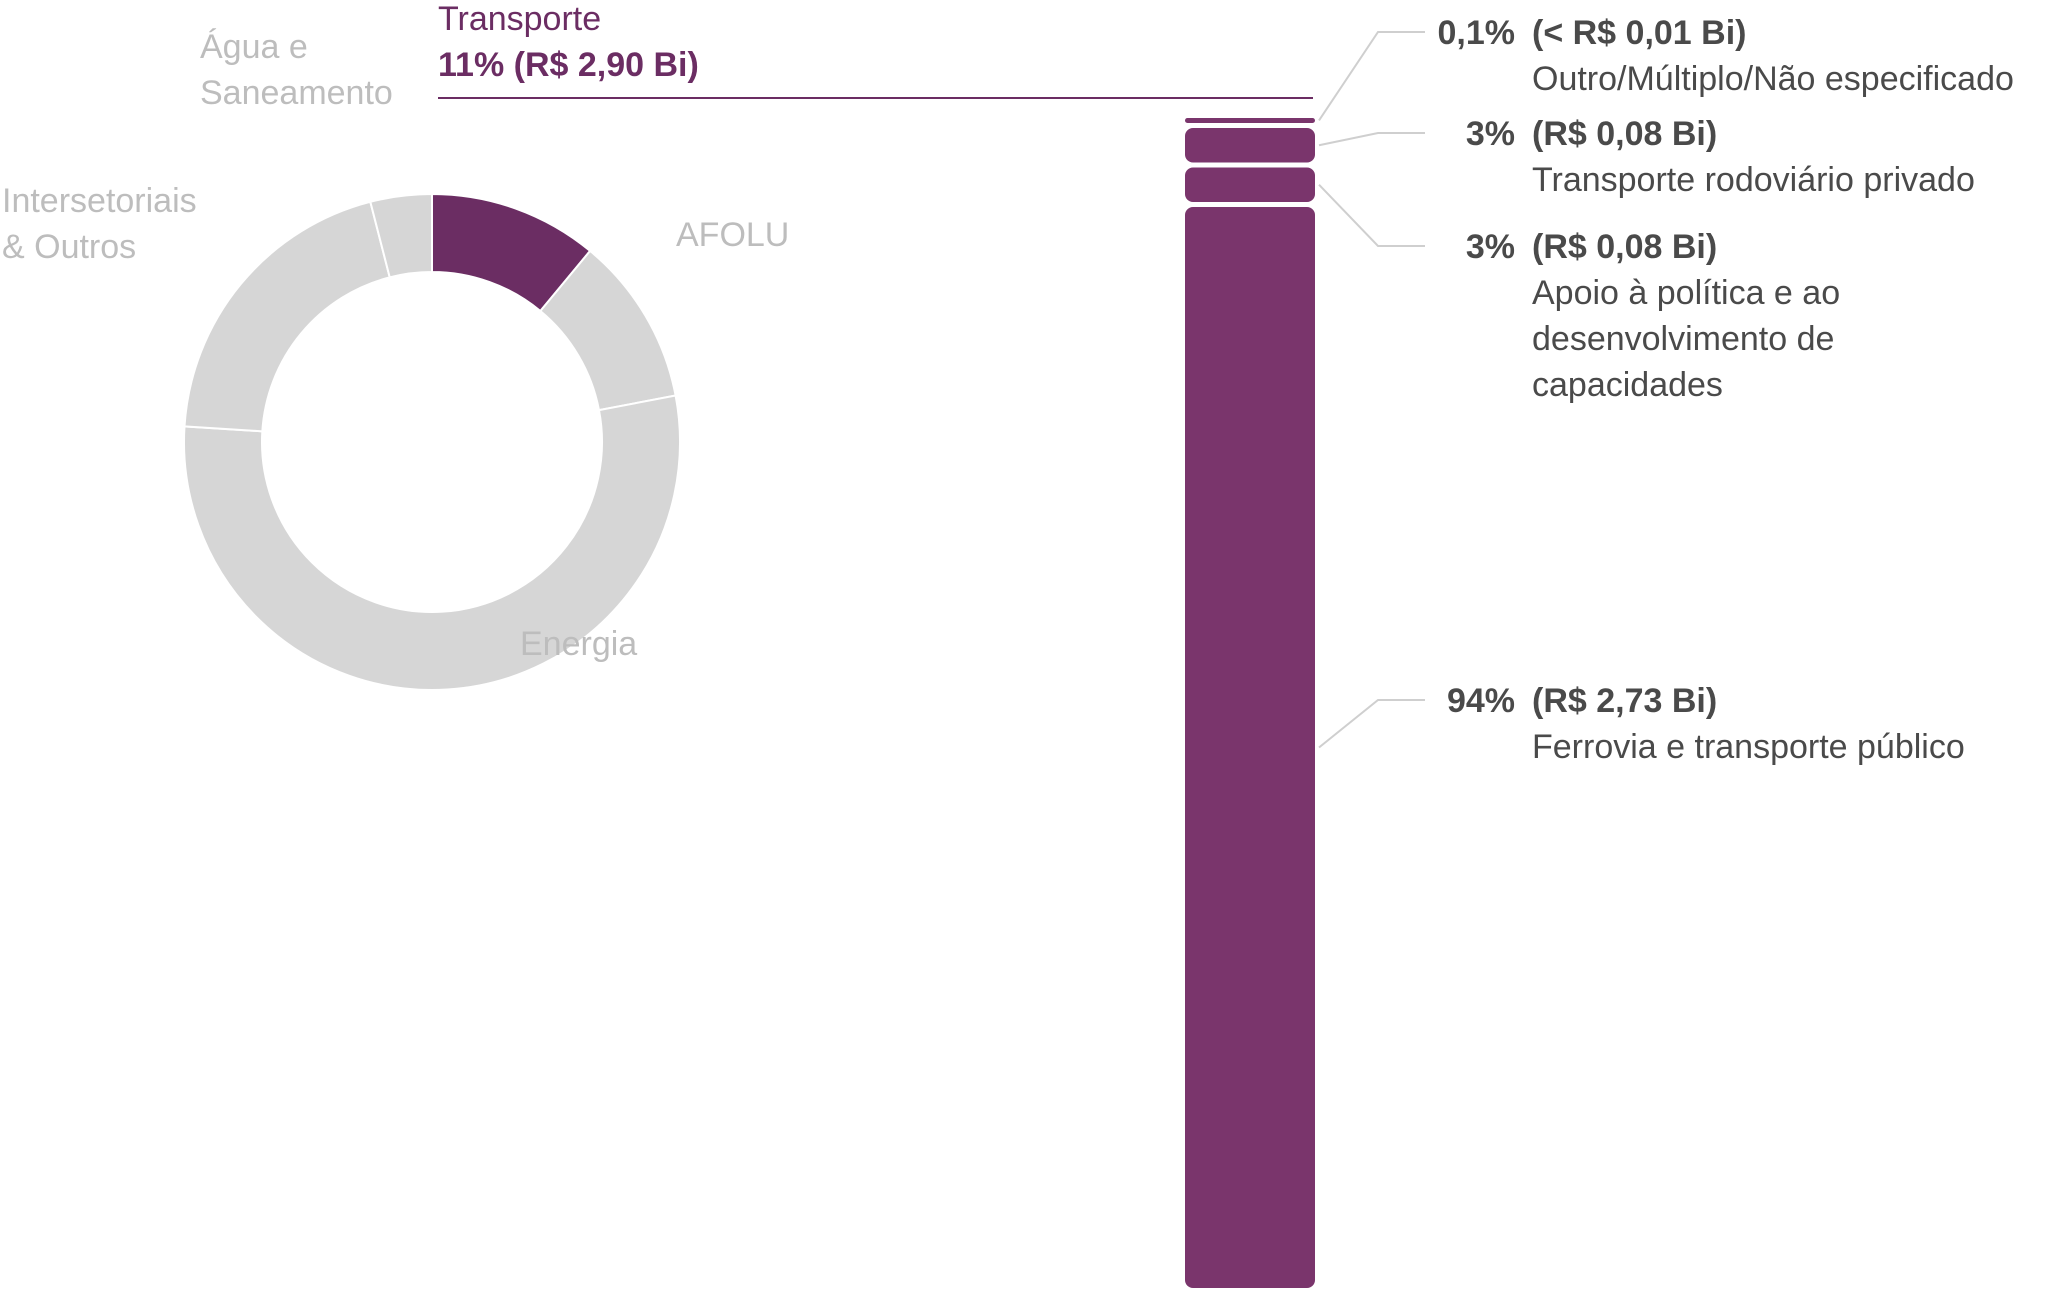  What do you see at coordinates (1639, 33) in the screenshot?
I see `segment-value-1: (< R$ 0,01 Bi)` at bounding box center [1639, 33].